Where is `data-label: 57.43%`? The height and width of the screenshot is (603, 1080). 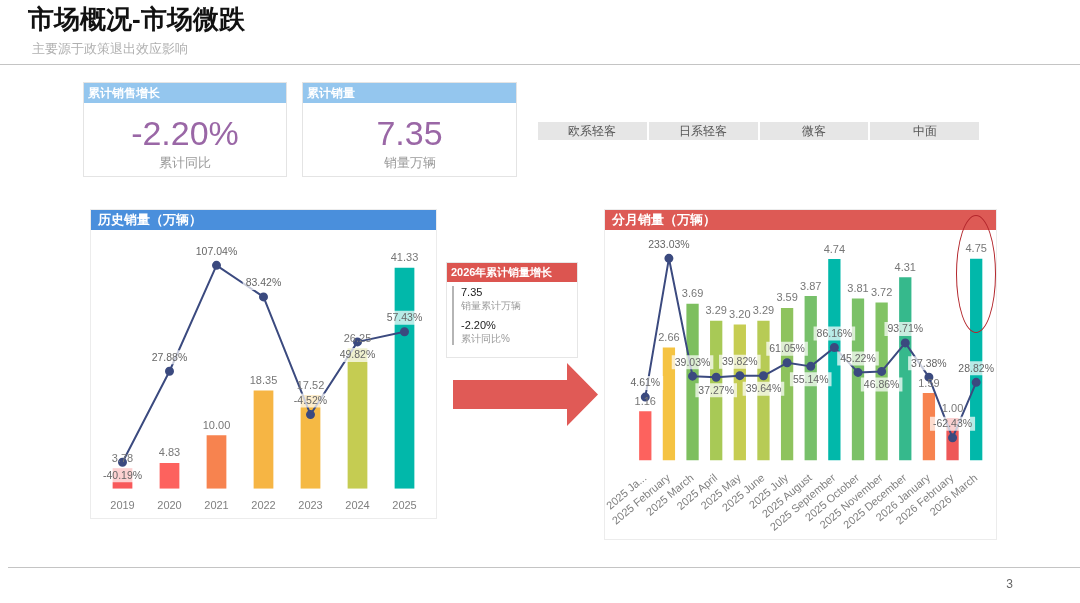
data-label: 57.43% is located at coordinates (404, 317).